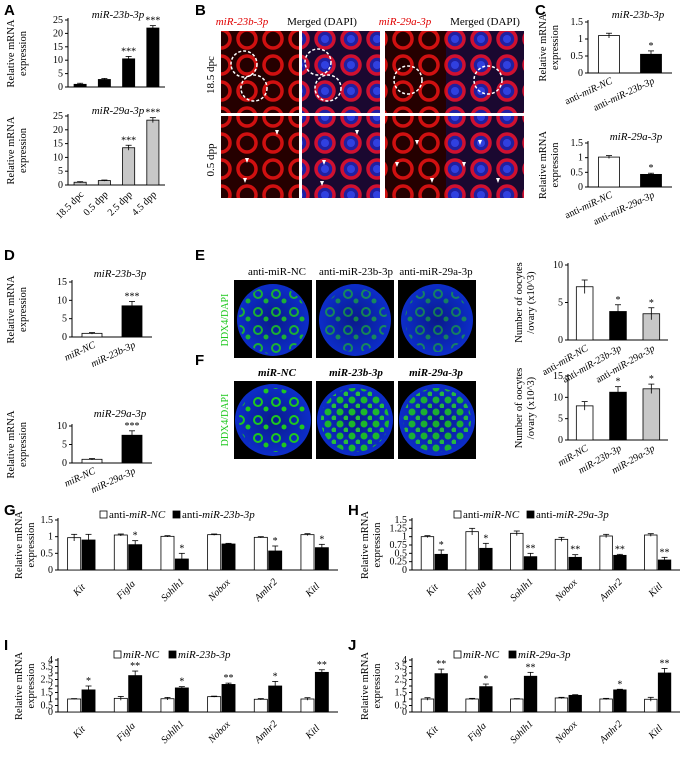  I want to click on x-tick-label: 2.5 dpp, so click(120, 203).